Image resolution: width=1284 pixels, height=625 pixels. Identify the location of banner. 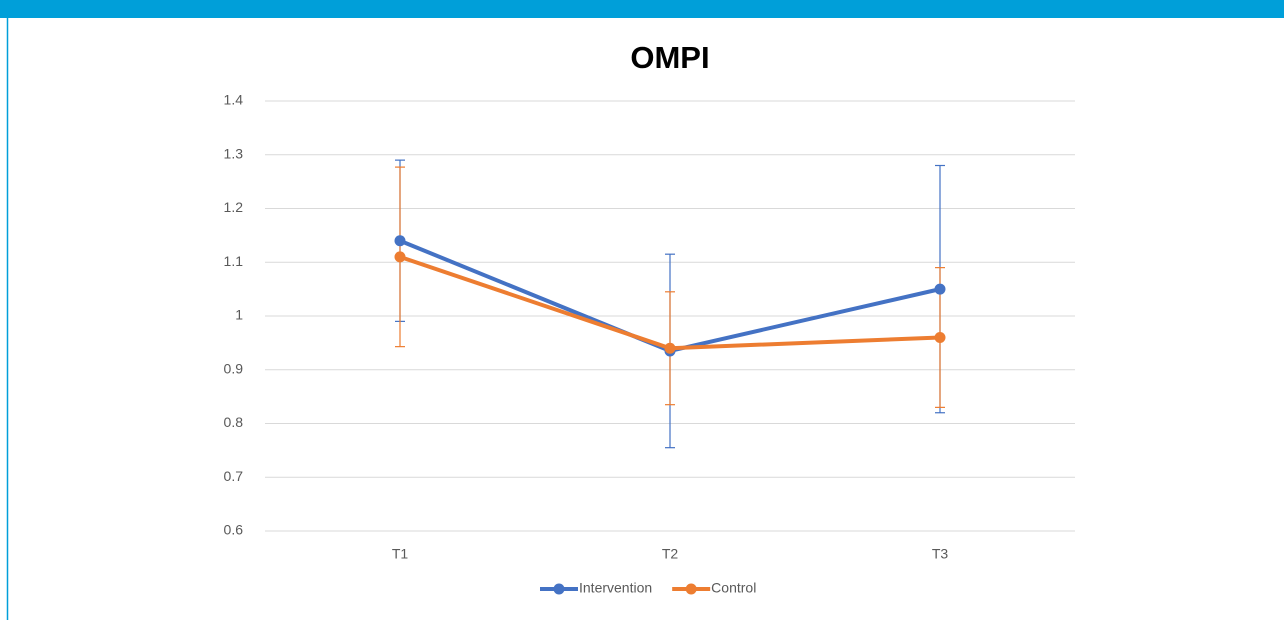
(642, 9).